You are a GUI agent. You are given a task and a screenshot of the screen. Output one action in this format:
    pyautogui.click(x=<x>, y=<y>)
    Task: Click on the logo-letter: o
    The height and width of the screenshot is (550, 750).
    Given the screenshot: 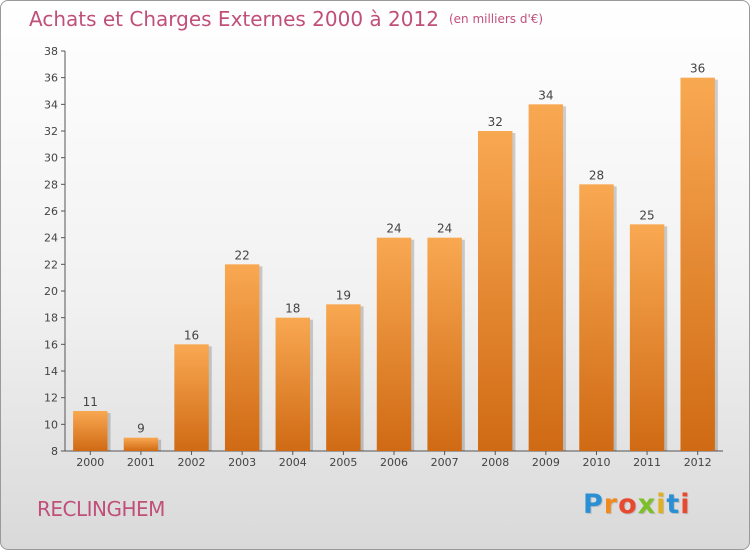 What is the action you would take?
    pyautogui.click(x=628, y=504)
    